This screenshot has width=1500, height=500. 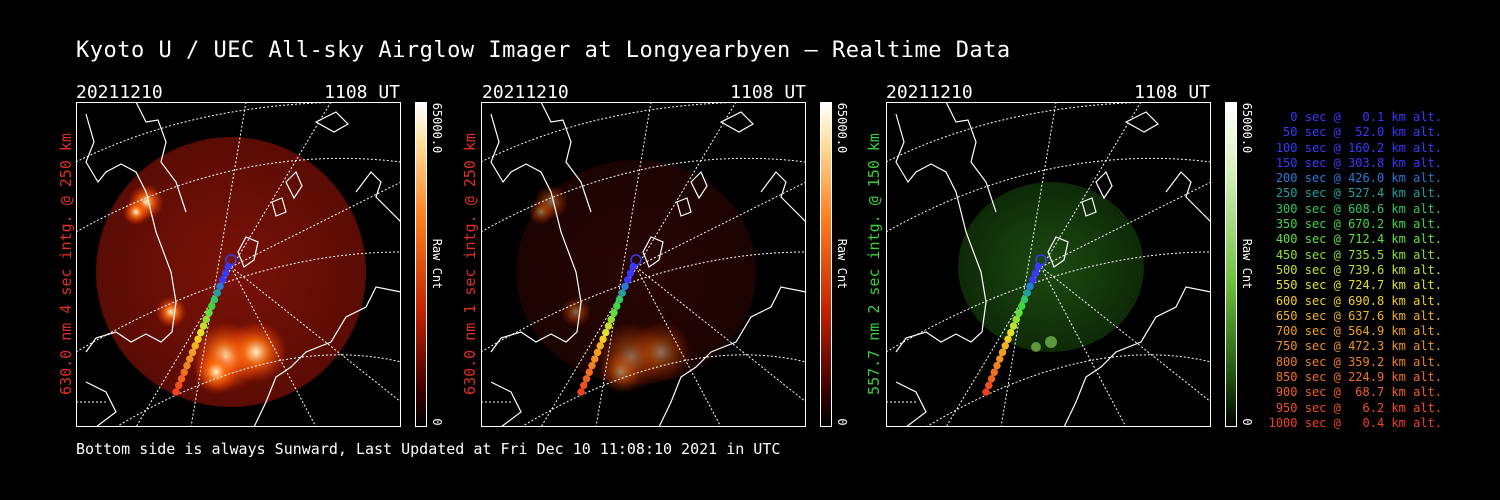 What do you see at coordinates (1358, 331) in the screenshot?
I see `legend-row: 700 sec @ 564.9 km alt.` at bounding box center [1358, 331].